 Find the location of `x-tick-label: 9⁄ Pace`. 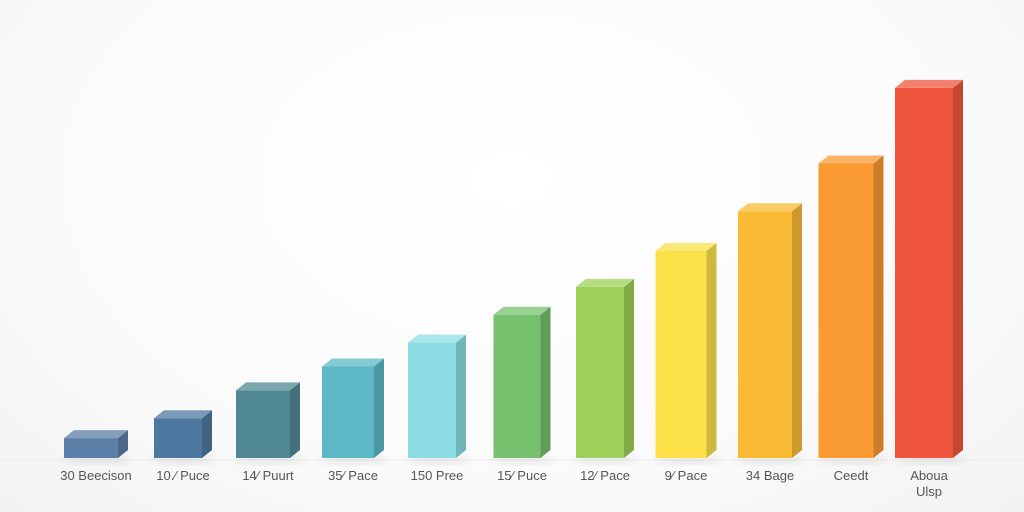

x-tick-label: 9⁄ Pace is located at coordinates (686, 475).